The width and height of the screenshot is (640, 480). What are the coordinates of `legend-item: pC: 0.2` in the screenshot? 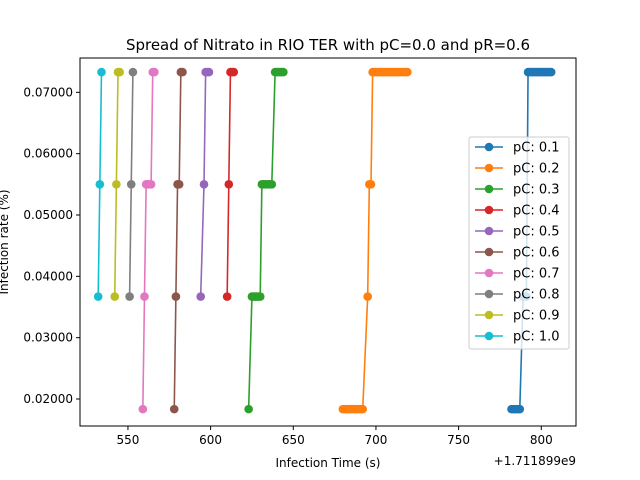 It's located at (517, 169).